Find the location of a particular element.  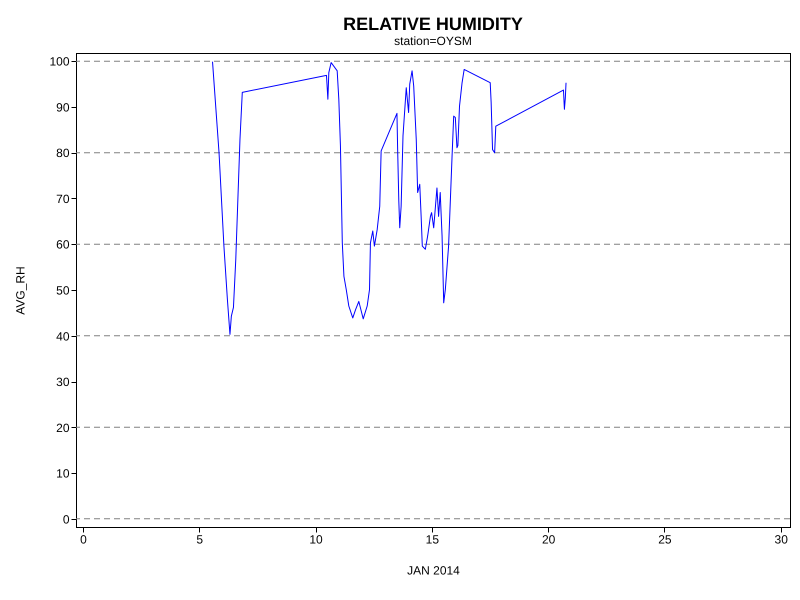

y-tick-label: 0 is located at coordinates (66, 519).